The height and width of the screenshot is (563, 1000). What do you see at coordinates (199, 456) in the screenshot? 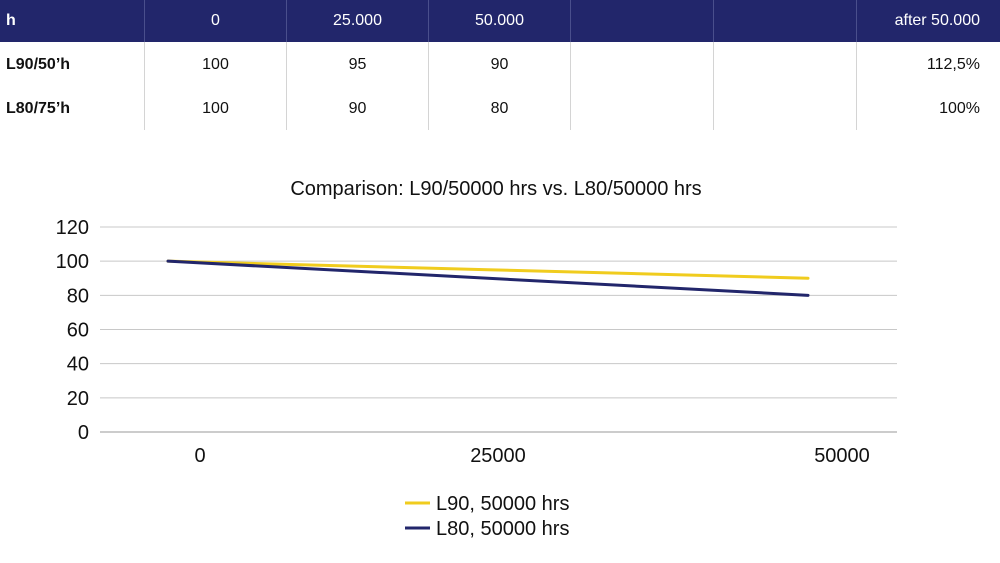
I see `x-tick-label: 0` at bounding box center [199, 456].